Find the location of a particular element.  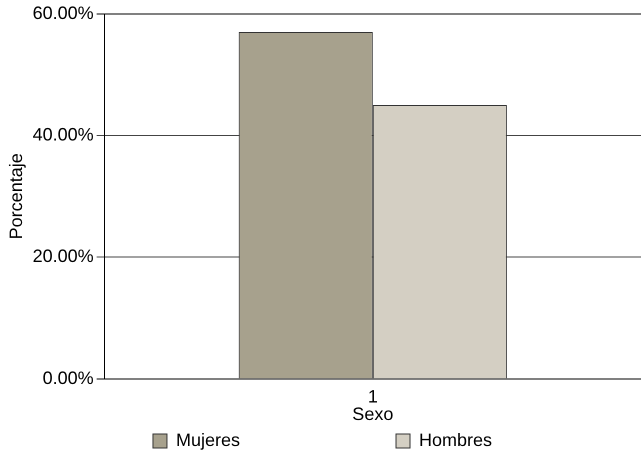

y-tick-label: 60.00% is located at coordinates (63, 12).